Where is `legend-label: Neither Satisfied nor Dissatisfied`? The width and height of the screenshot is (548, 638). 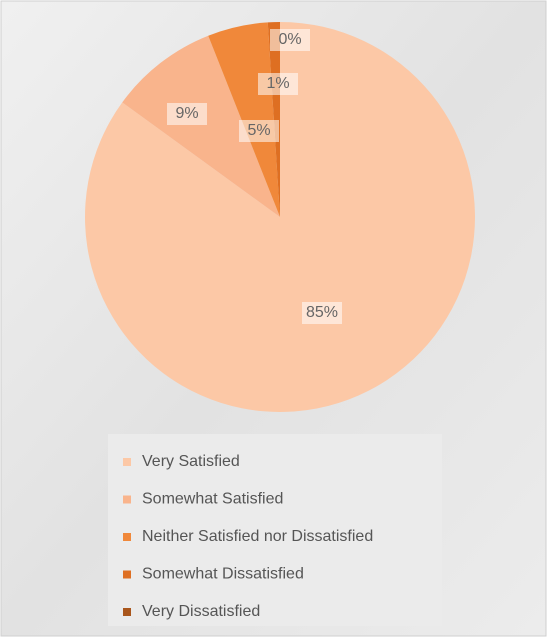
legend-label: Neither Satisfied nor Dissatisfied is located at coordinates (257, 536).